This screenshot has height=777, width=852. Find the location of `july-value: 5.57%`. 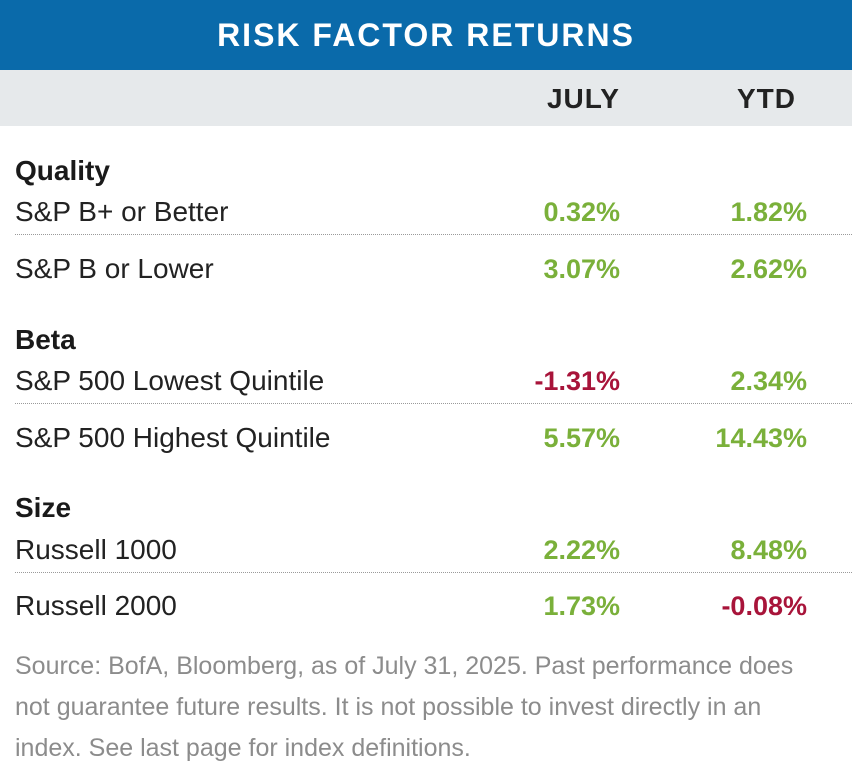

july-value: 5.57% is located at coordinates (581, 438).